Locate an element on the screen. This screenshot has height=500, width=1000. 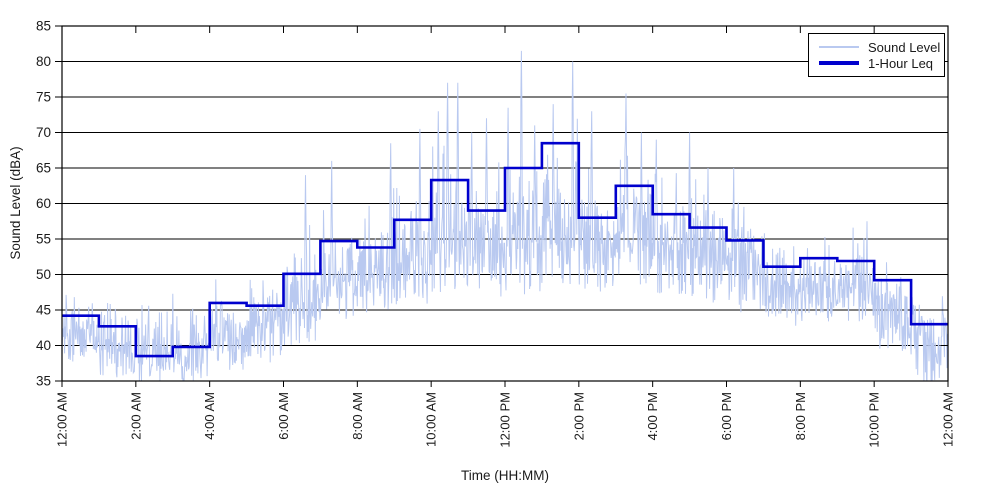
y-tick-label: 70 is located at coordinates (43, 132).